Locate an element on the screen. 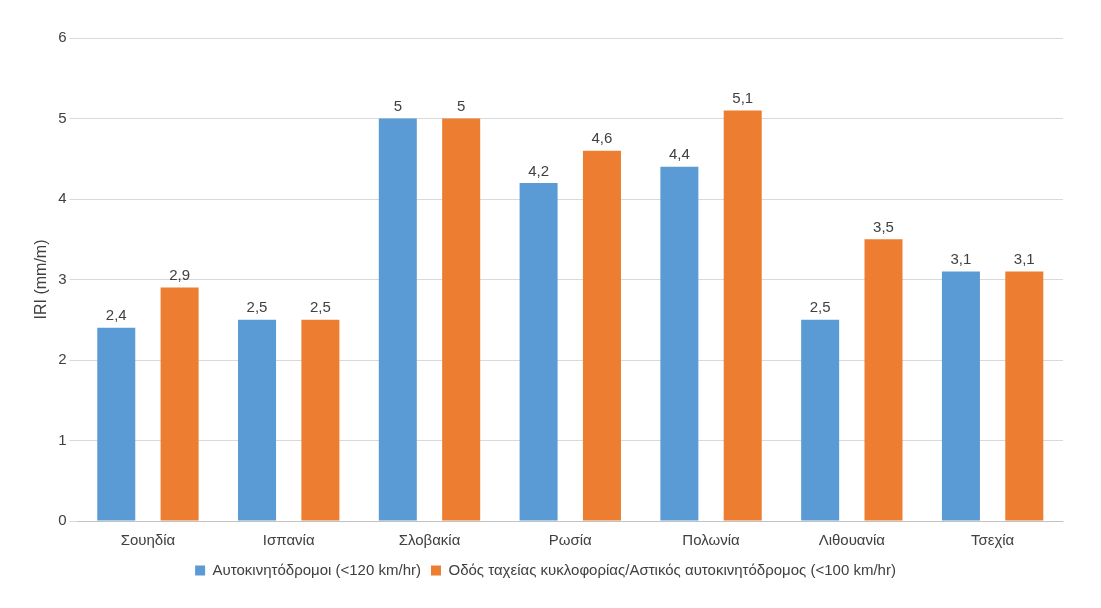  y-axis-title: IRI (mm/m) is located at coordinates (41, 279).